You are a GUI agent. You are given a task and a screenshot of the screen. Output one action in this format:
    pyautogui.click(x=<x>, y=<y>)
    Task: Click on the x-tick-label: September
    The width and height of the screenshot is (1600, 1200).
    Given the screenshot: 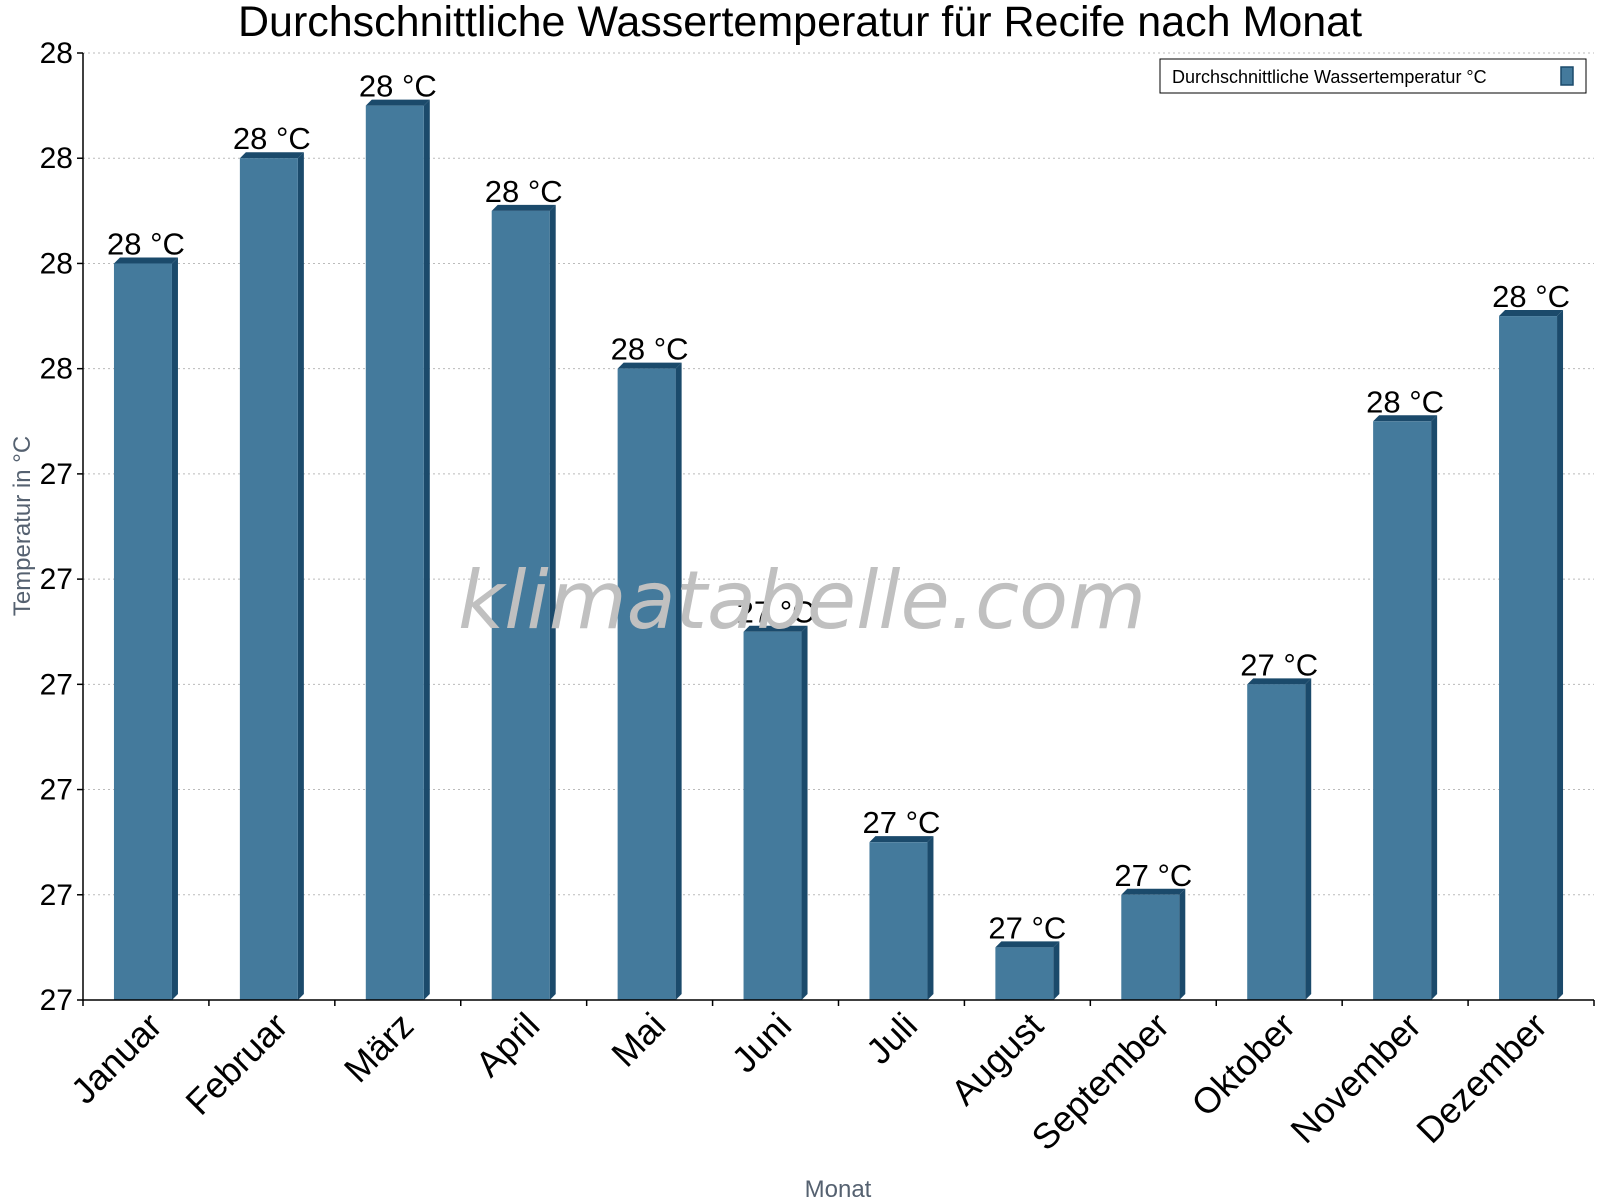 What is the action you would take?
    pyautogui.click(x=1100, y=1082)
    